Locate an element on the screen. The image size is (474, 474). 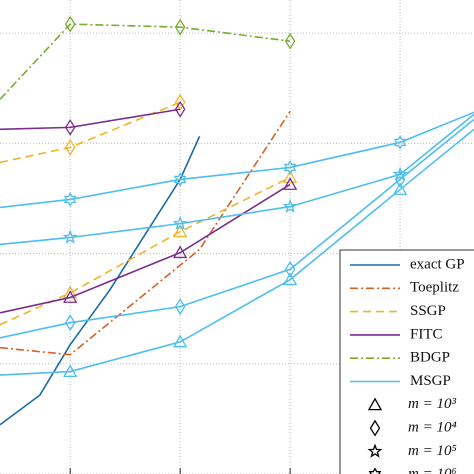
legend-box is located at coordinates (406, 361).